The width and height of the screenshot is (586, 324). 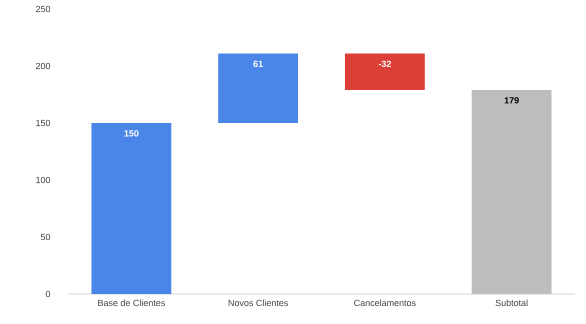 What do you see at coordinates (43, 66) in the screenshot?
I see `y-tick-label: 200` at bounding box center [43, 66].